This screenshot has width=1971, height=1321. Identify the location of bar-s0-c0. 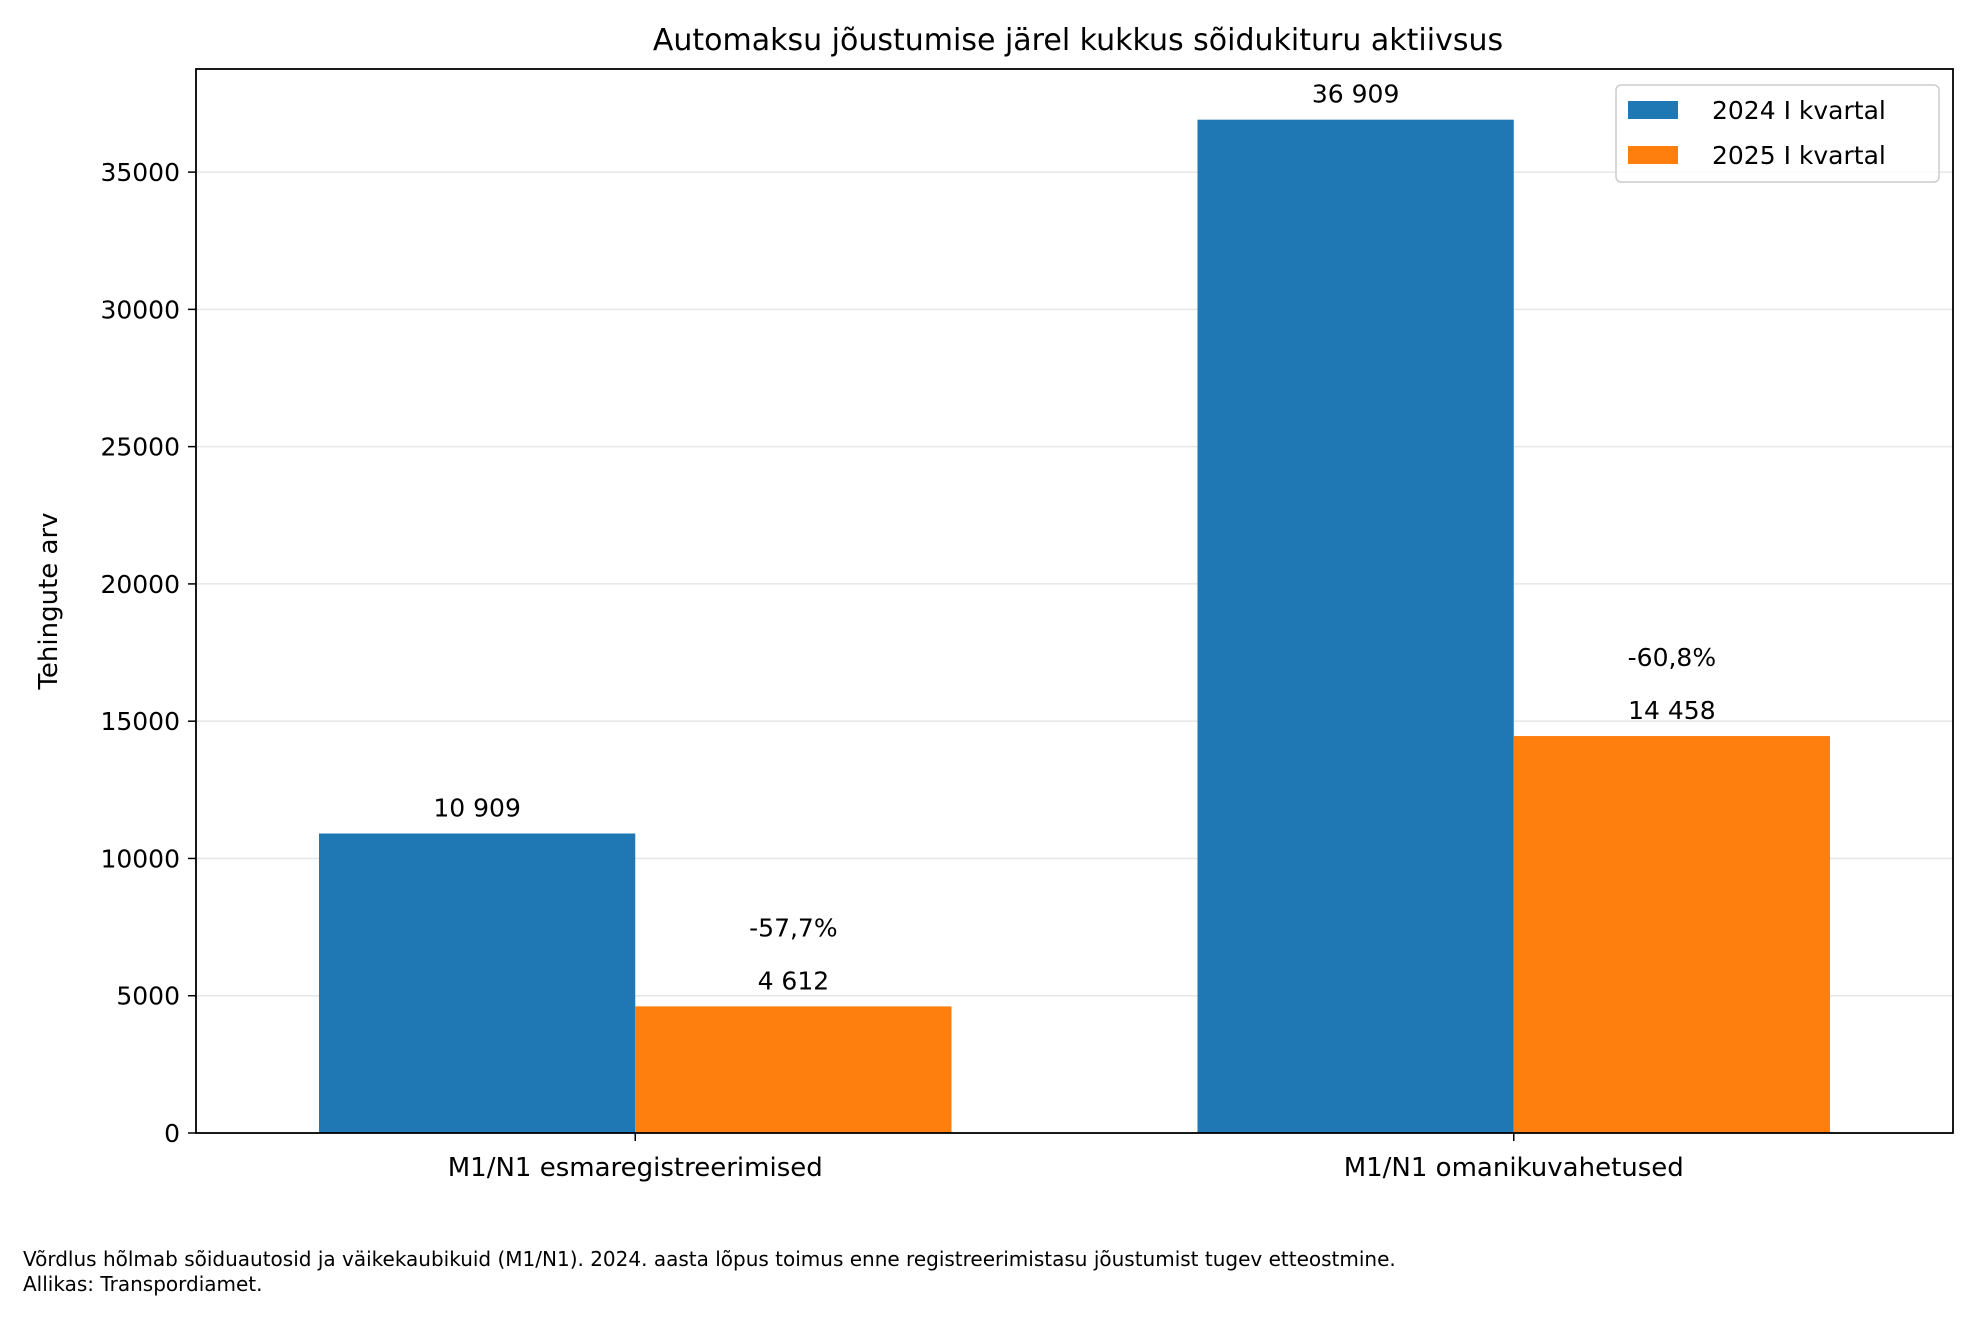
(477, 983).